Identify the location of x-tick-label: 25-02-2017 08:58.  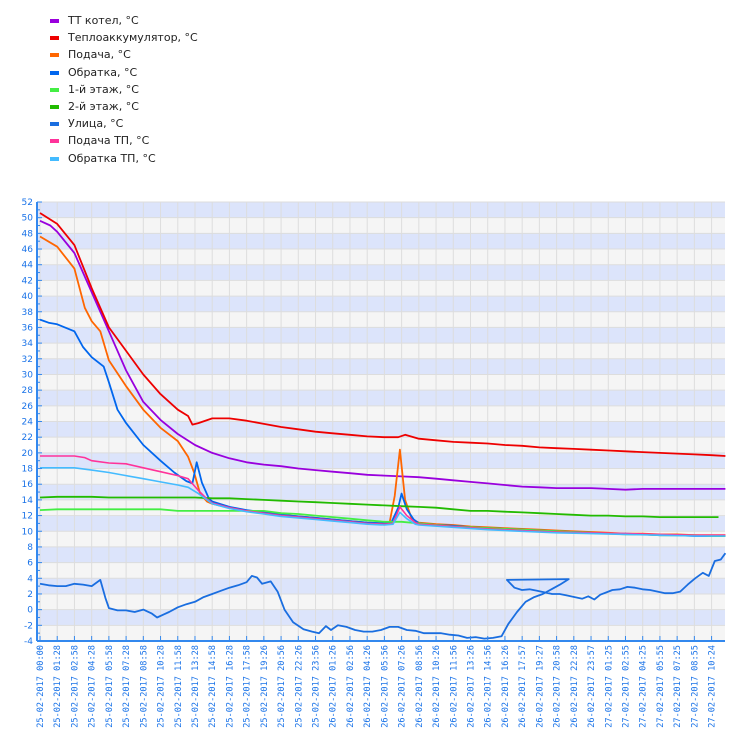
(144, 686).